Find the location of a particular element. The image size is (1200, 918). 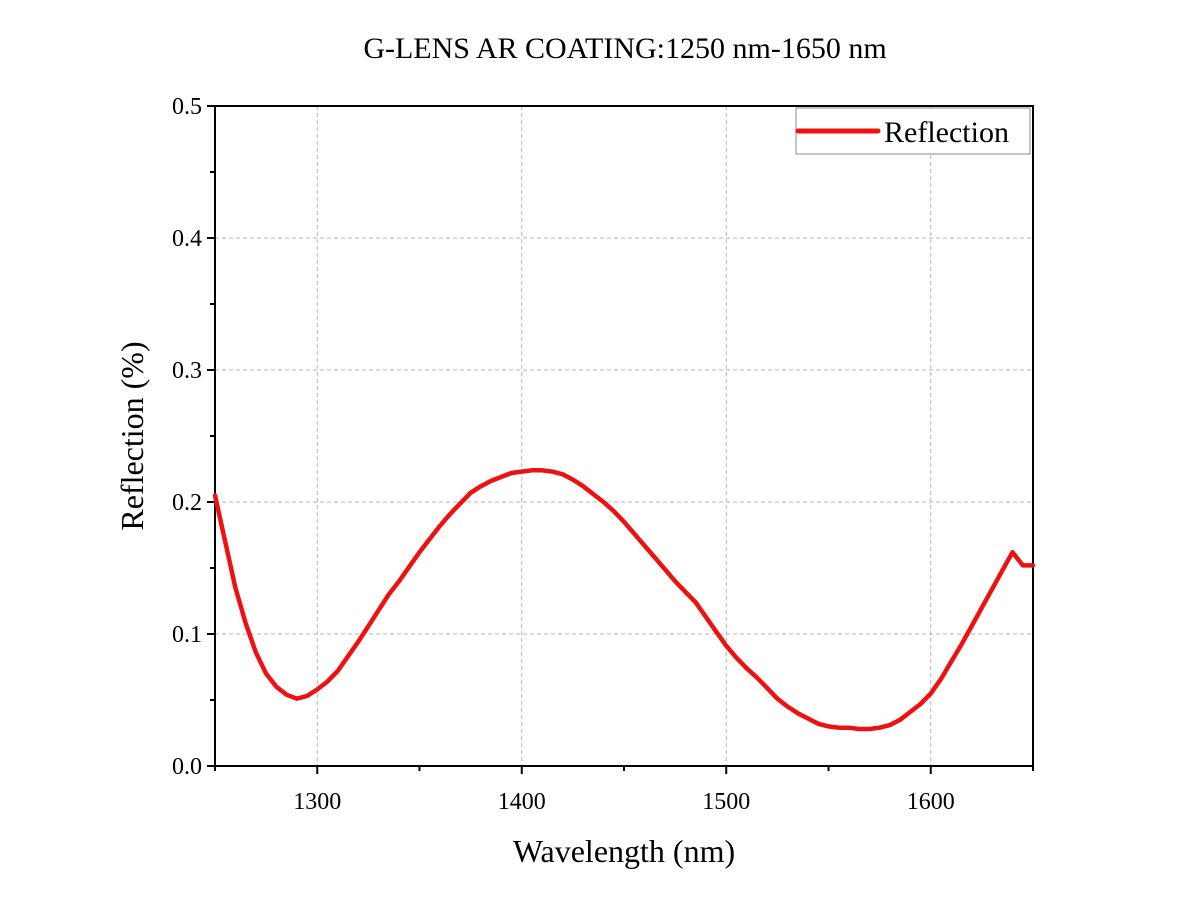

x-tick-label: 1300 is located at coordinates (317, 802).